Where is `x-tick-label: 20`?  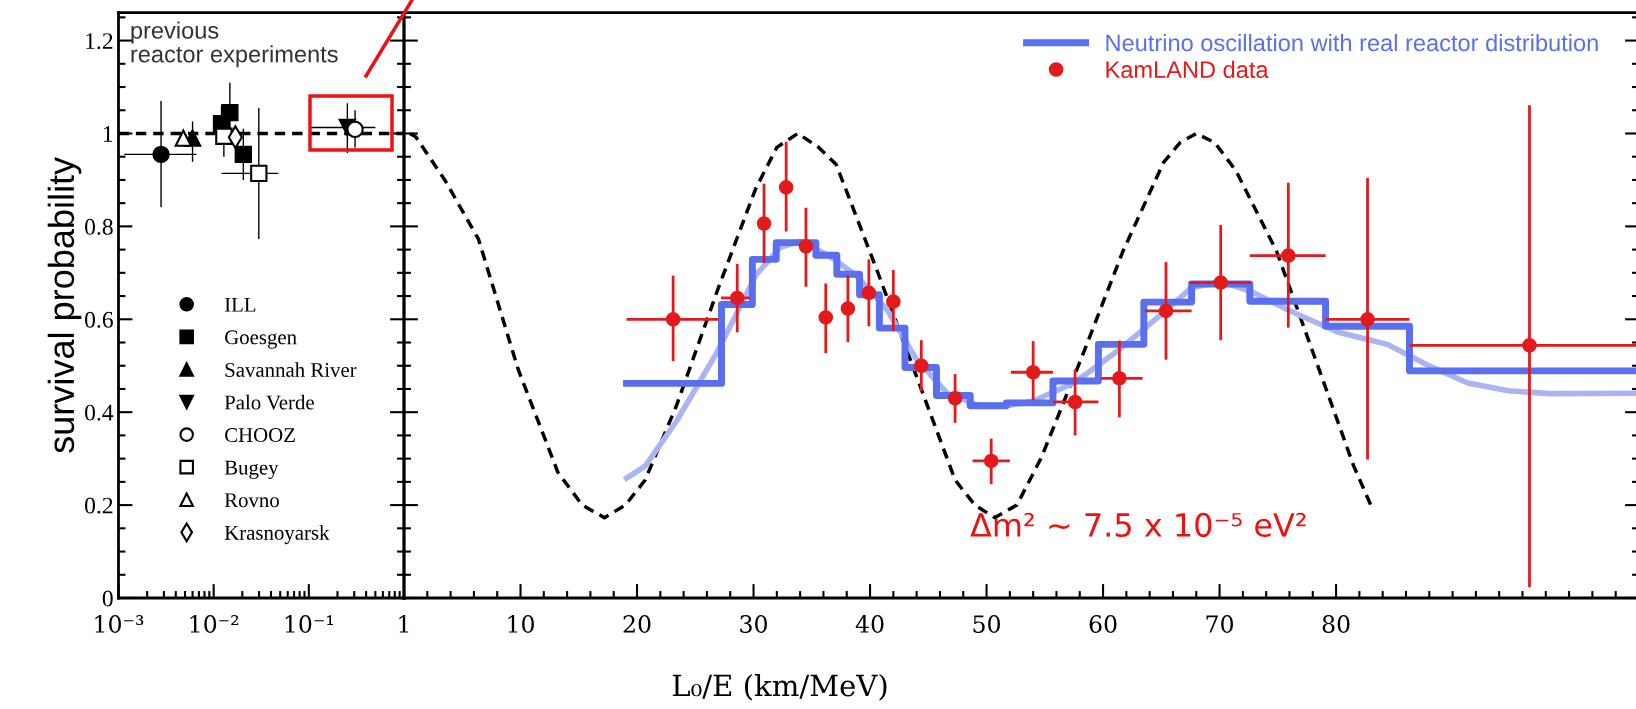 x-tick-label: 20 is located at coordinates (637, 624).